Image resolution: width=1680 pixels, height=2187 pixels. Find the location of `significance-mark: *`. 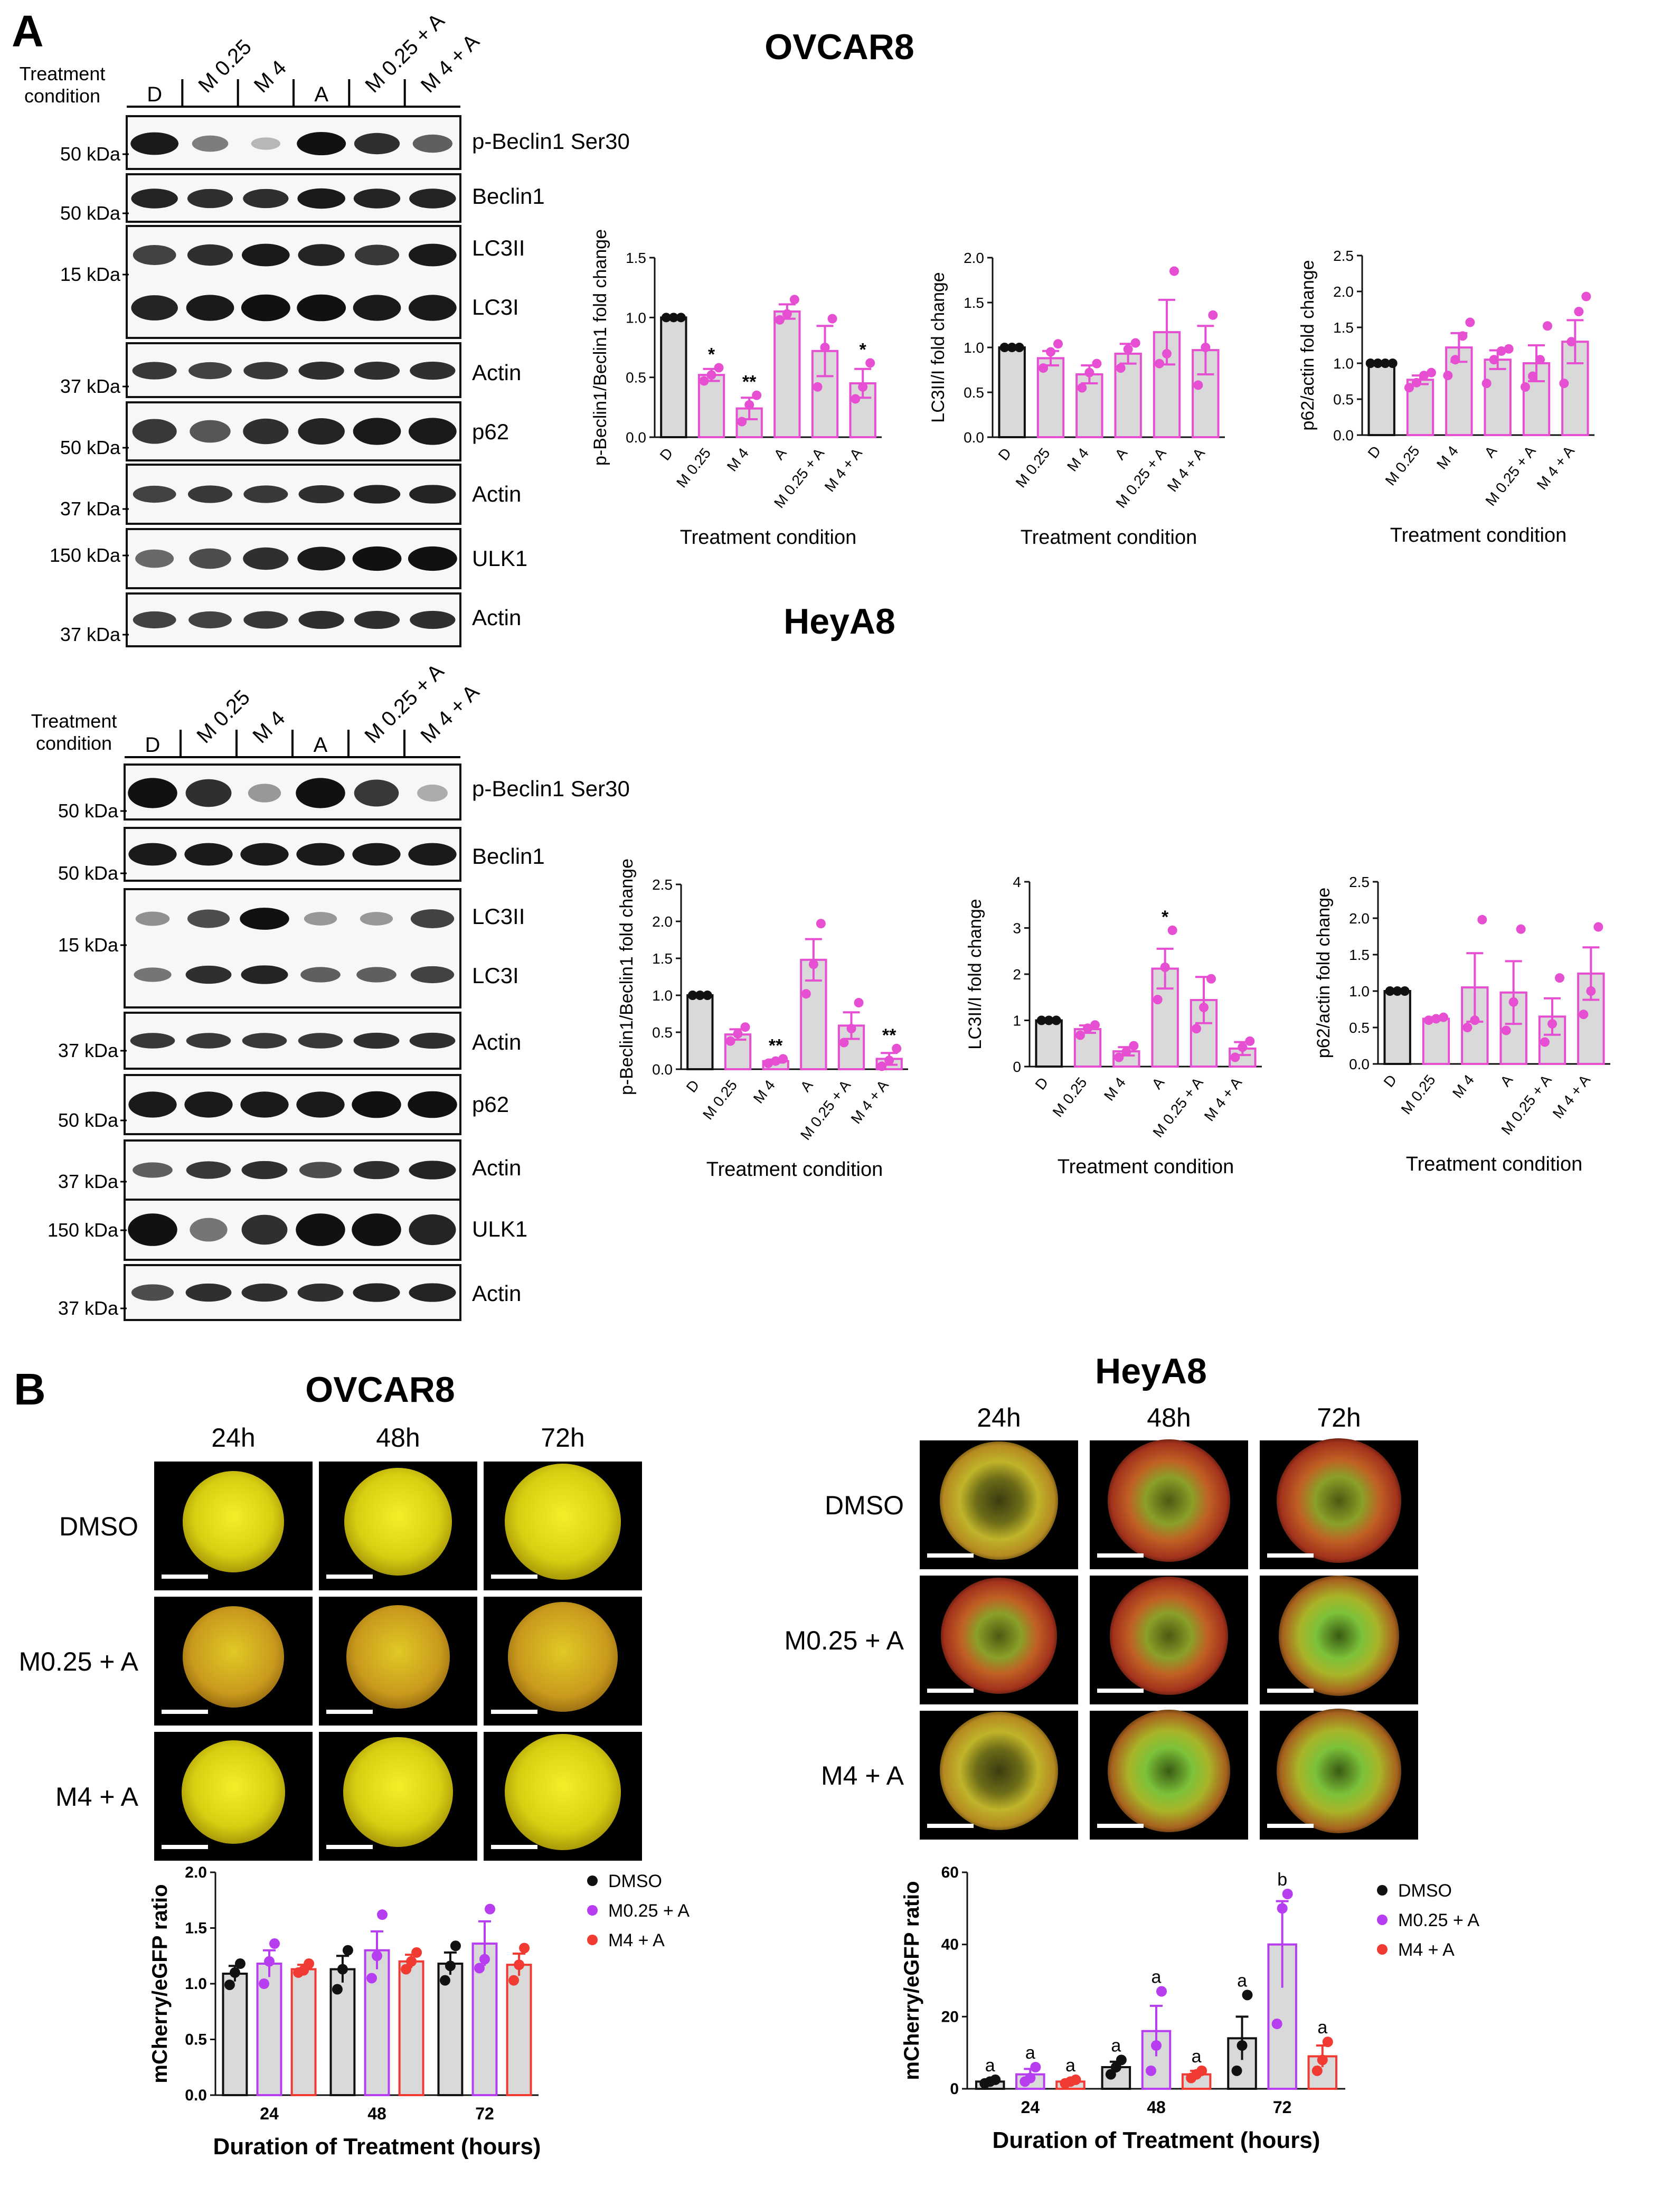

significance-mark: * is located at coordinates (711, 355).